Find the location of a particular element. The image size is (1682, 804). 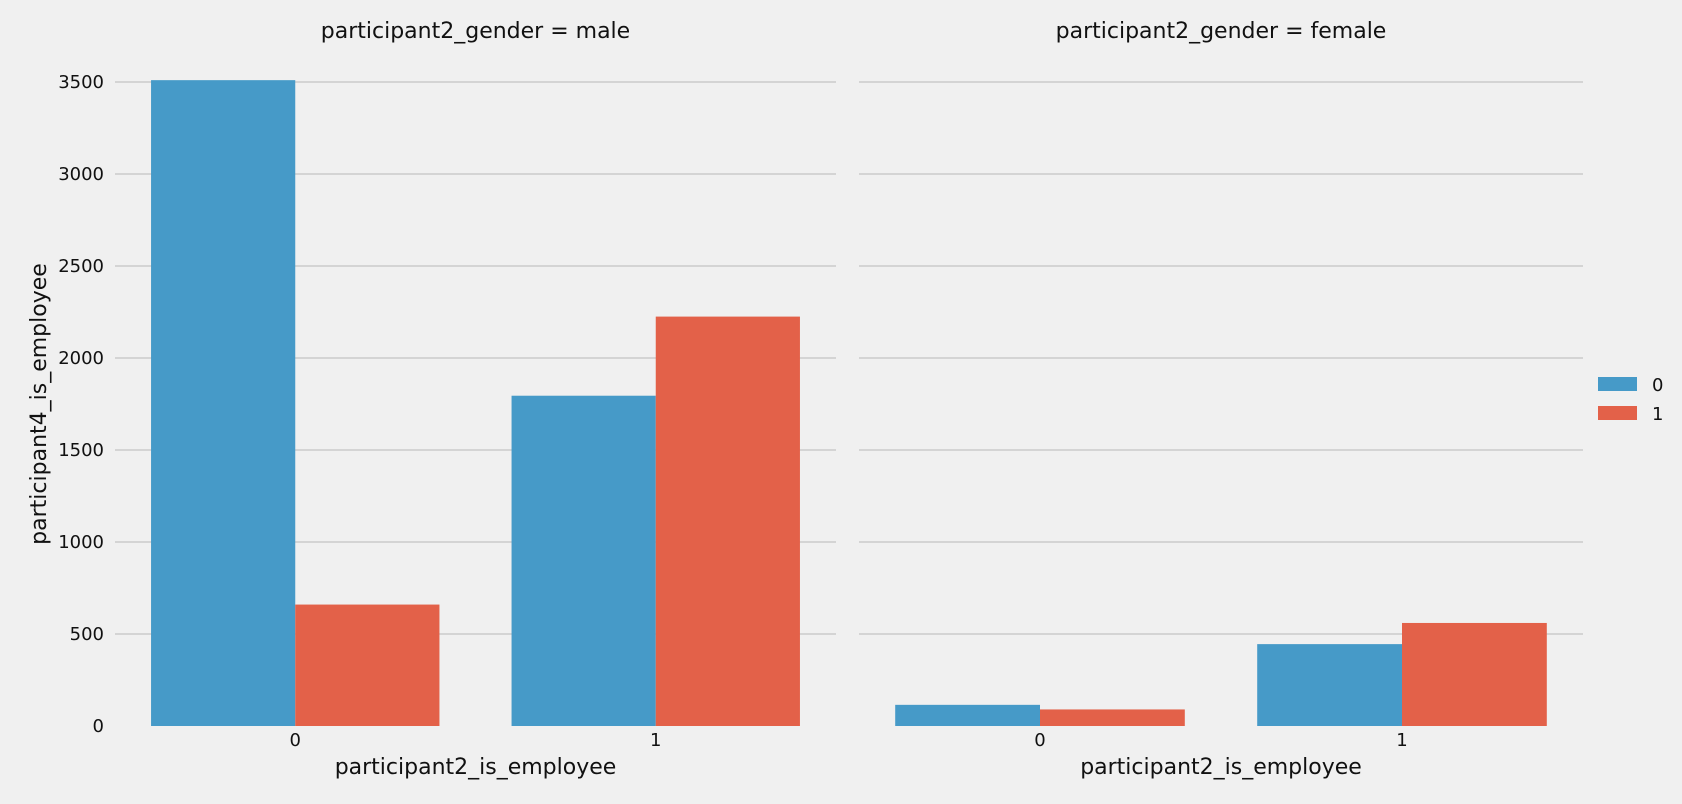

y-tick-label: 0 is located at coordinates (98, 726).